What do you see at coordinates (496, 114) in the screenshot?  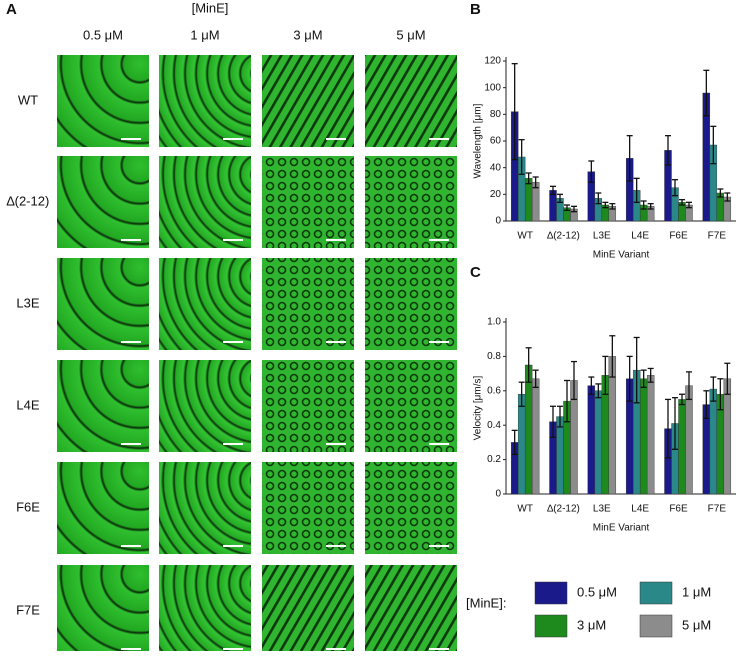 I see `y-tick-label: 80` at bounding box center [496, 114].